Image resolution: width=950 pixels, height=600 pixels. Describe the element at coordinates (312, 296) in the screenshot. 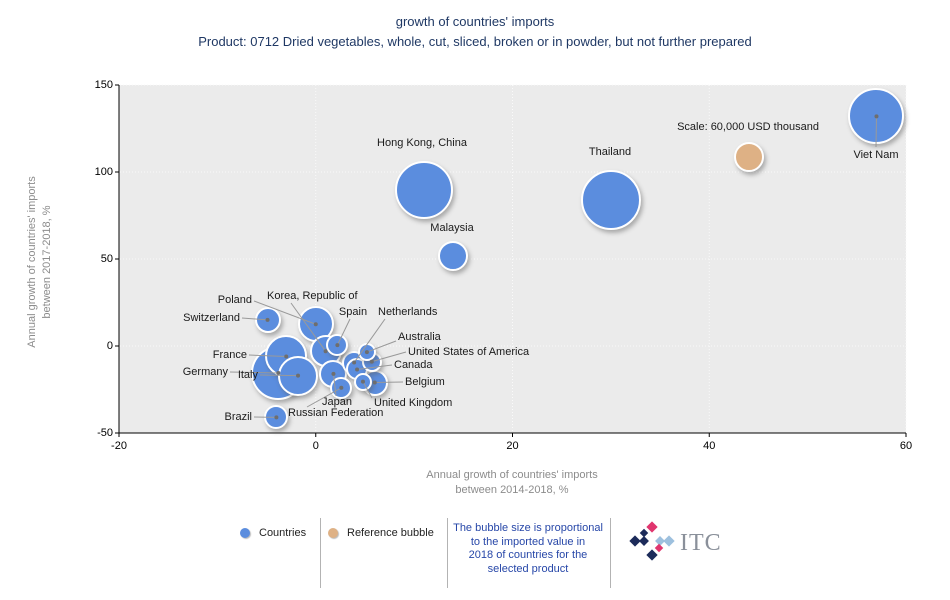

I see `bubble-label: Korea, Republic of` at that location.